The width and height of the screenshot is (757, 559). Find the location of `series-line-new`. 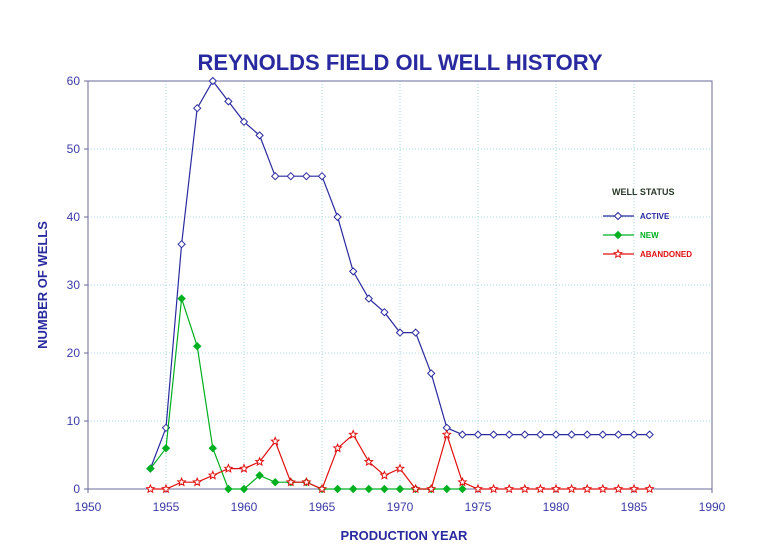

series-line-new is located at coordinates (306, 394).